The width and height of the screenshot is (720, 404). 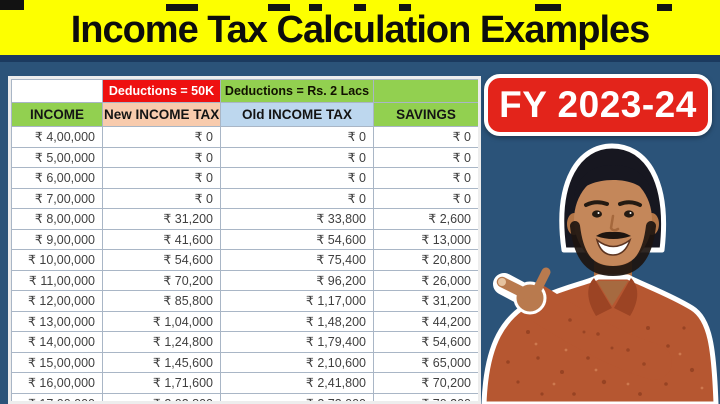 I want to click on shirt-collar-right, so click(x=626, y=297).